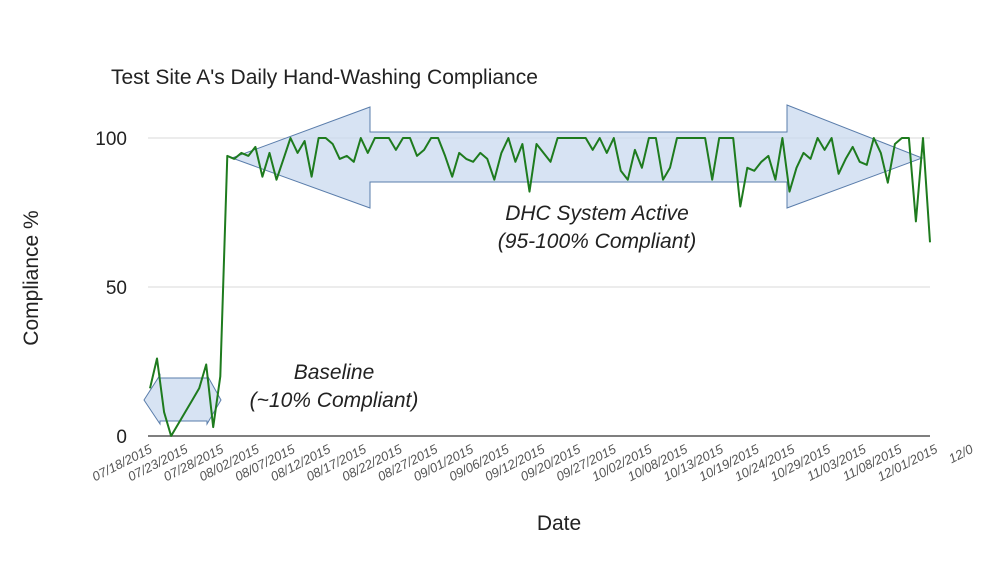 This screenshot has height=567, width=993. What do you see at coordinates (597, 213) in the screenshot?
I see `annotation-dhc-line1: DHC System Active` at bounding box center [597, 213].